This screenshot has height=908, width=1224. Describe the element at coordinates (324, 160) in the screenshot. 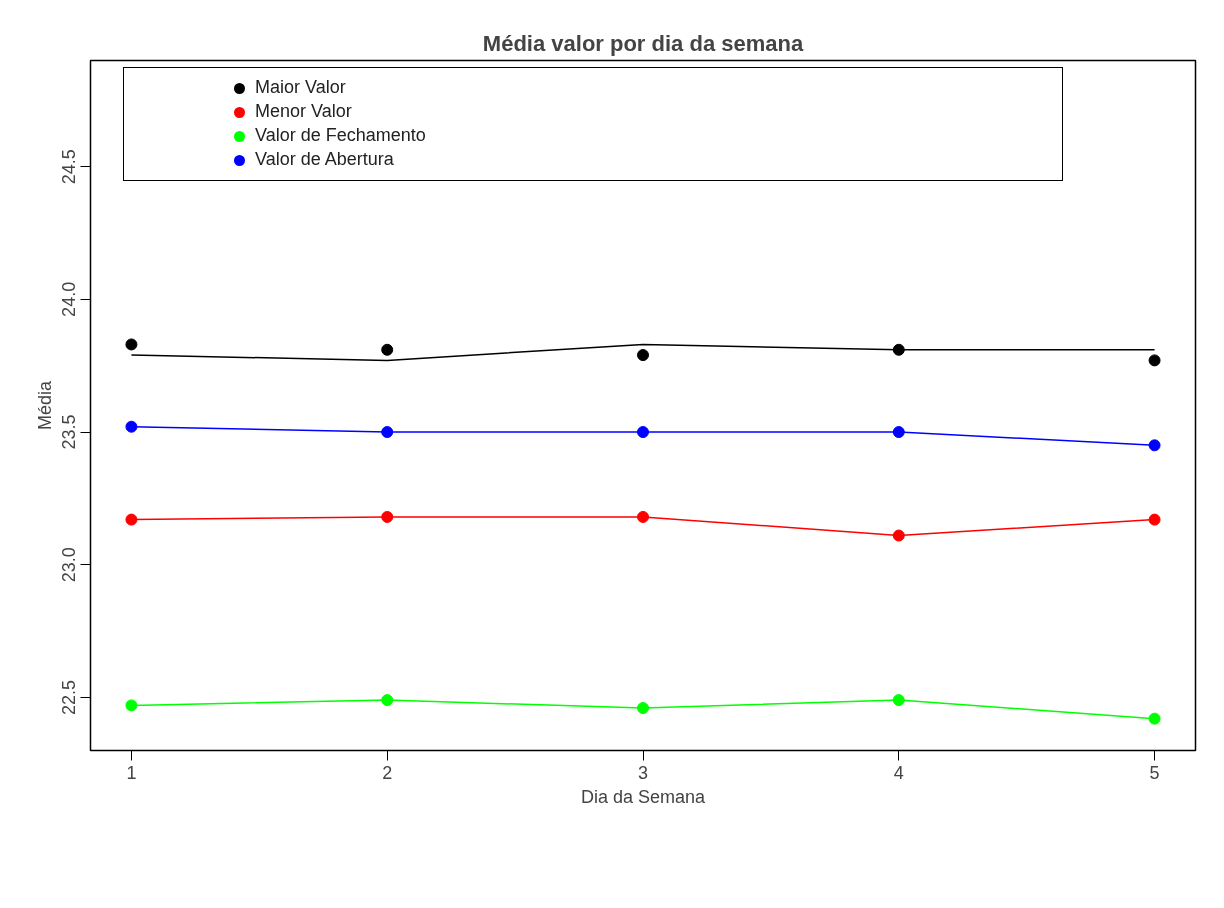

I see `legend-label: Valor de Abertura` at that location.